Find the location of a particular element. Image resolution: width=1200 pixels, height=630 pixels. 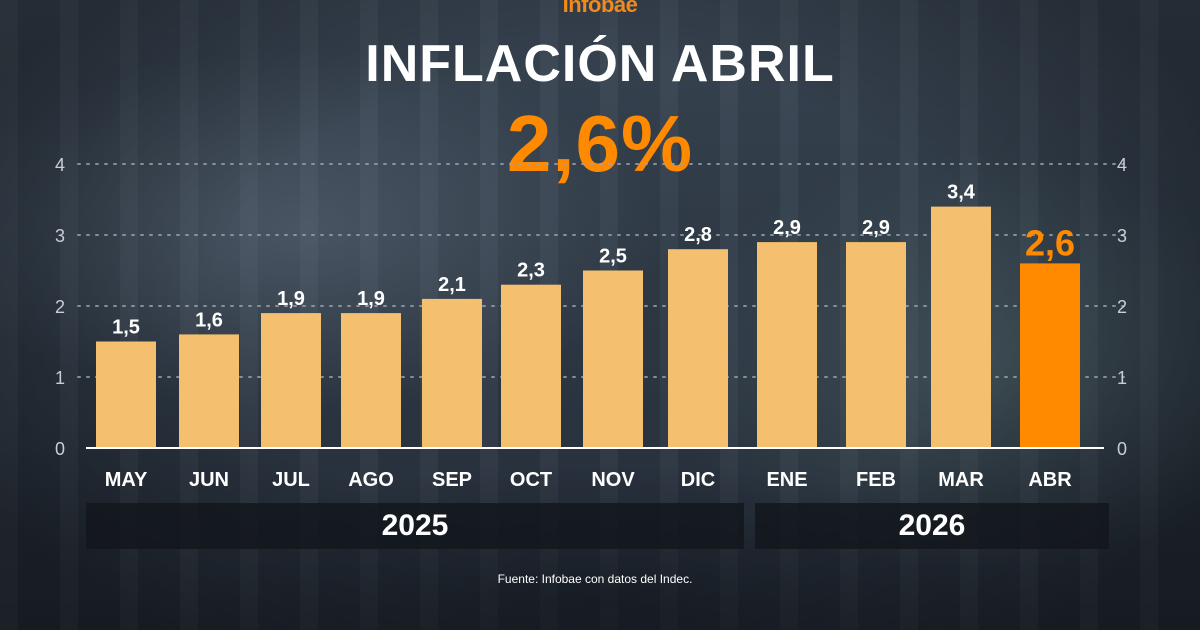

x-tick-label: AGO is located at coordinates (371, 480).